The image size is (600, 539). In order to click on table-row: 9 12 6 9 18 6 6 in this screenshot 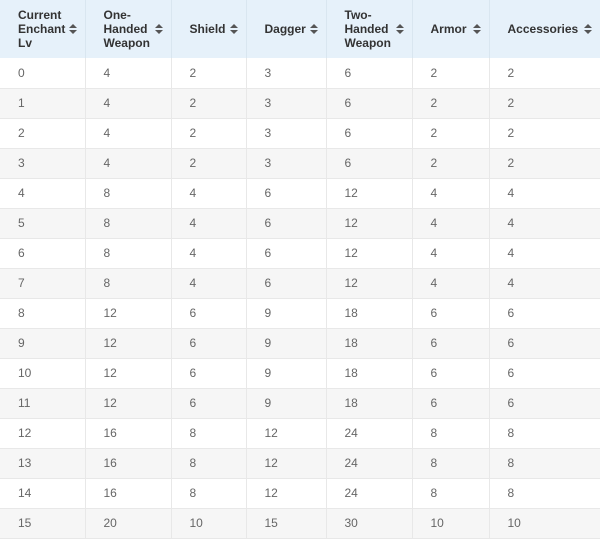, I will do `click(300, 343)`.